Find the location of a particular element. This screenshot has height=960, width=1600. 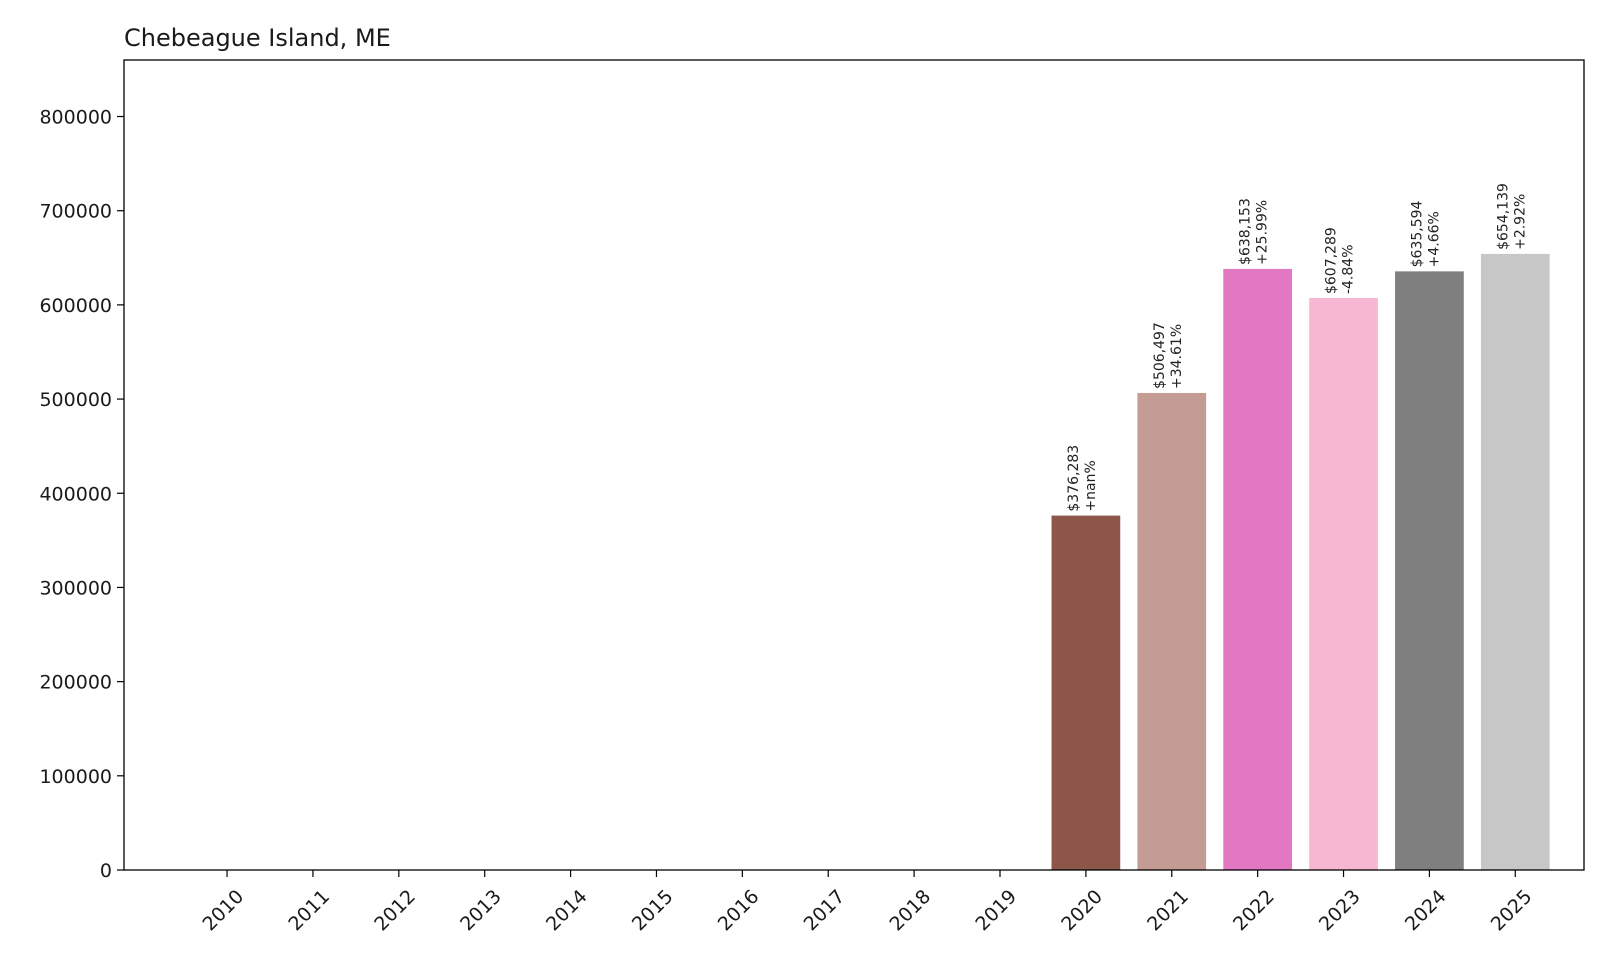

bar-value-label: $638,153 is located at coordinates (1246, 231).